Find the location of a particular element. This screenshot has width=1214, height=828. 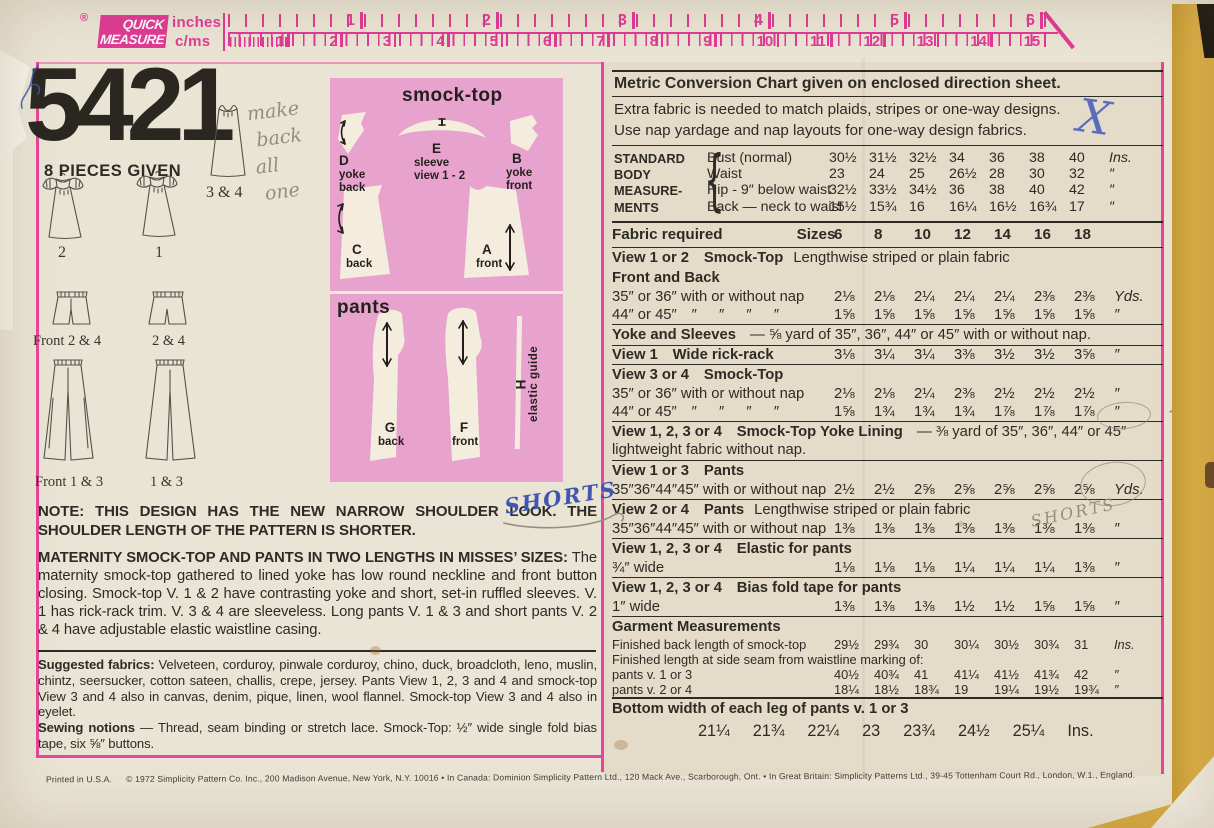

fabric-value: 40¾ is located at coordinates (886, 674).